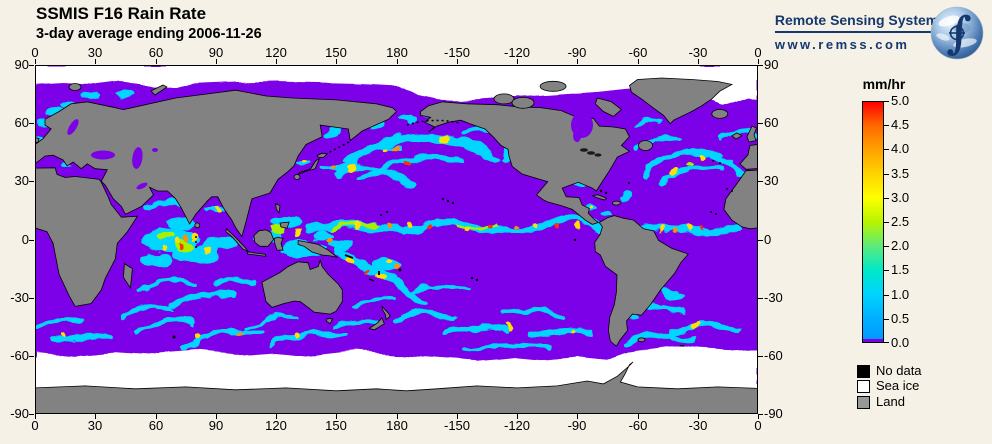  I want to click on lon-label-bottom: 180, so click(397, 425).